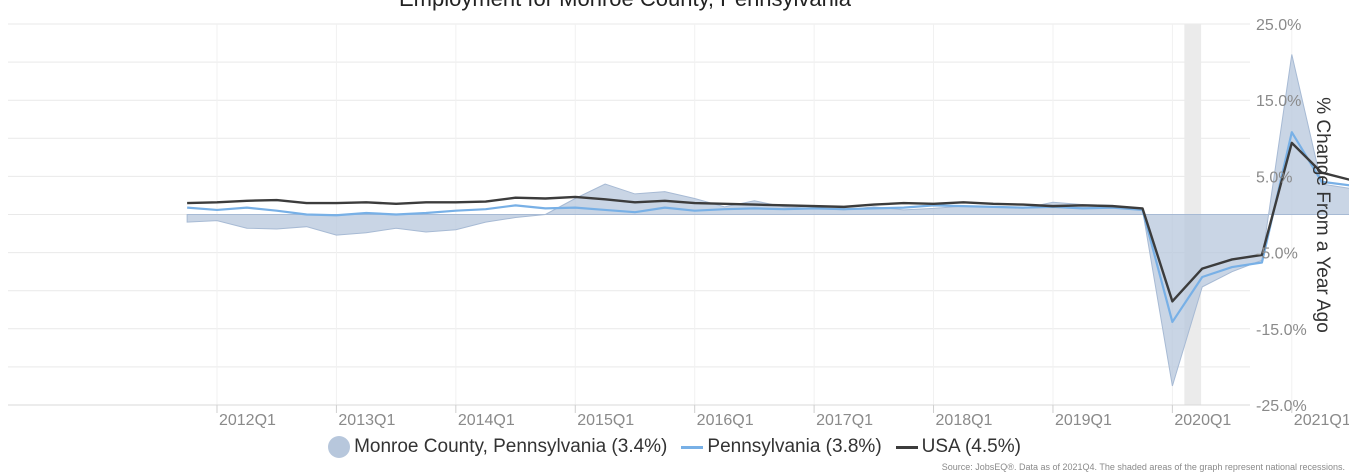 The image size is (1349, 475). Describe the element at coordinates (605, 420) in the screenshot. I see `x-tick-label: 2015Q1` at that location.